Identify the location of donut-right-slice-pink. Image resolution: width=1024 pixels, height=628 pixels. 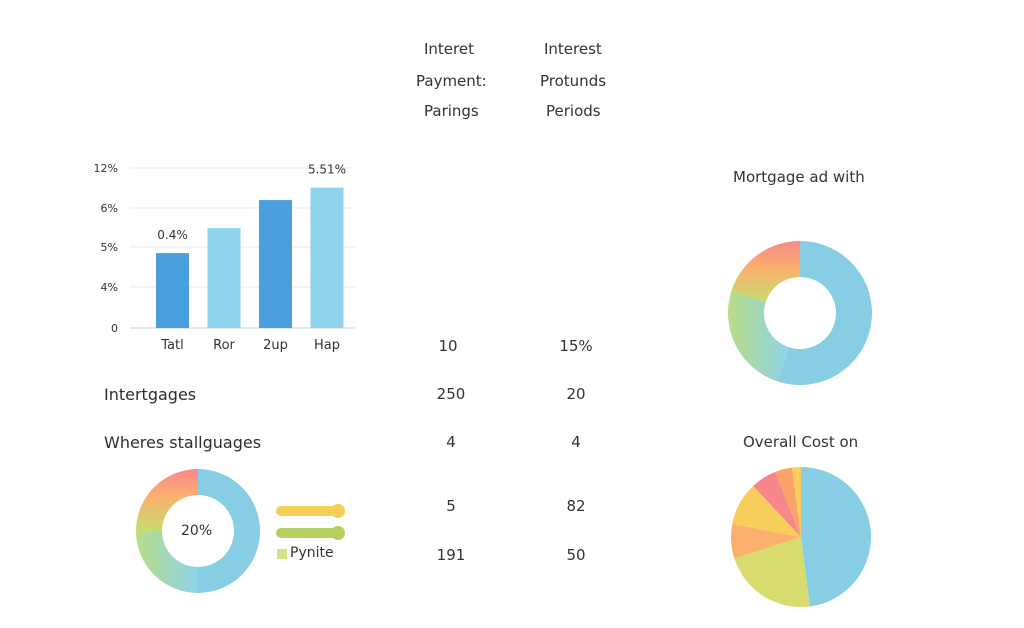
(765, 271).